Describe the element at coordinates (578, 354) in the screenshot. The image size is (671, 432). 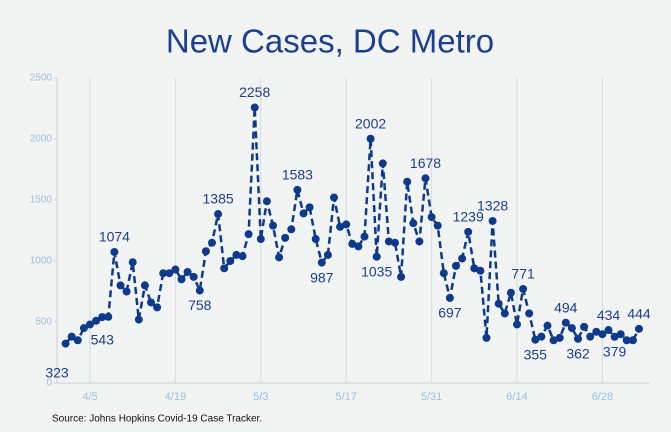
I see `data-label: 362` at that location.